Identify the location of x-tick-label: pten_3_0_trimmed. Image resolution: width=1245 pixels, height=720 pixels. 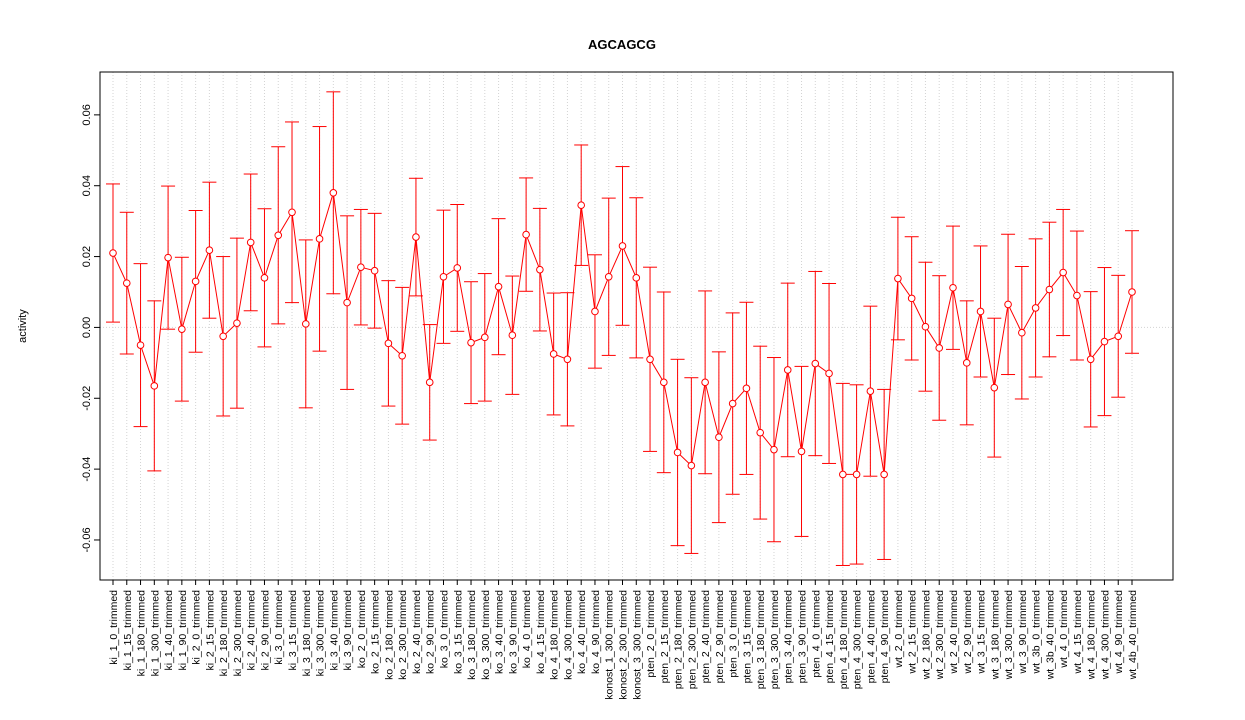
(734, 634).